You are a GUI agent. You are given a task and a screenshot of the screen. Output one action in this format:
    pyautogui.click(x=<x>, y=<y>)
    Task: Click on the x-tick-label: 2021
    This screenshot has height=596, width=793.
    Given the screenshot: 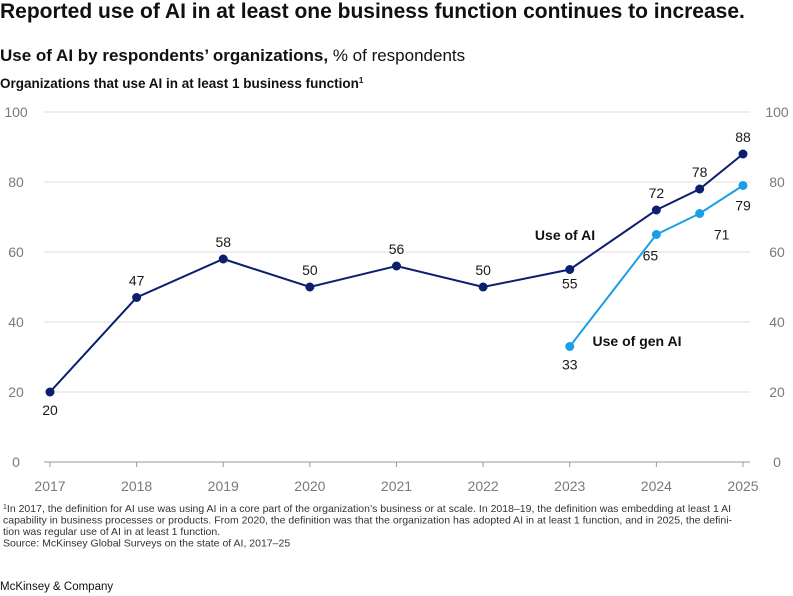 What is the action you would take?
    pyautogui.click(x=396, y=486)
    